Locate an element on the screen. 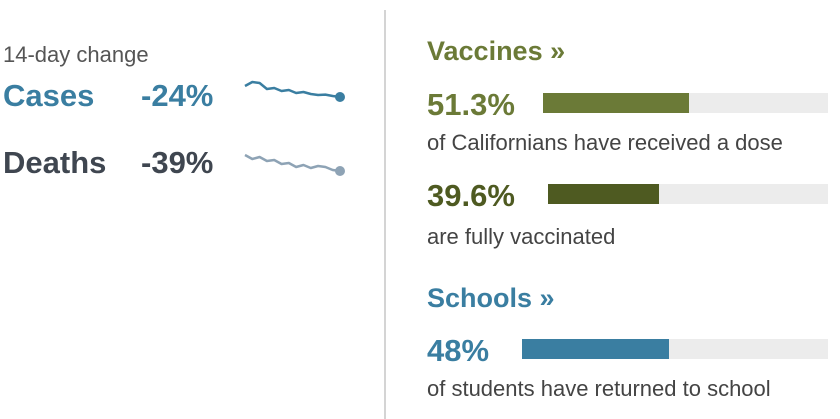 The height and width of the screenshot is (419, 840). schools-link: Schools » is located at coordinates (491, 298).